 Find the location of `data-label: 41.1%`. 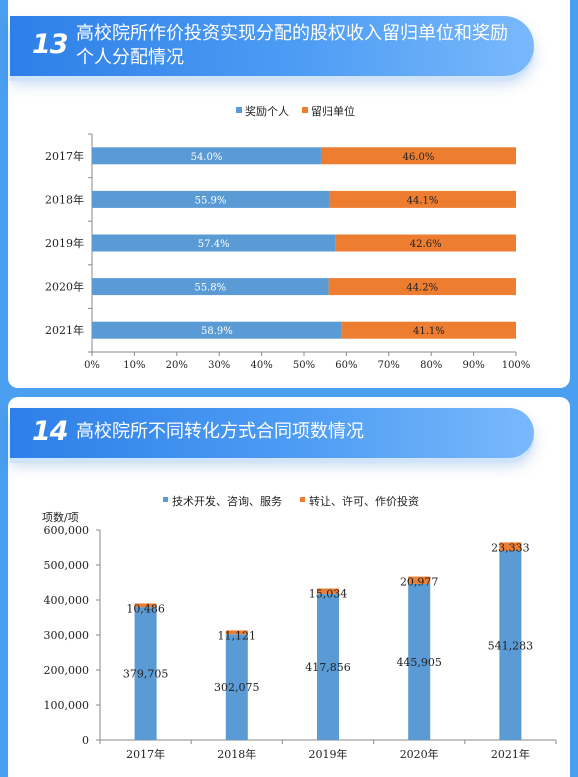

data-label: 41.1% is located at coordinates (429, 331).